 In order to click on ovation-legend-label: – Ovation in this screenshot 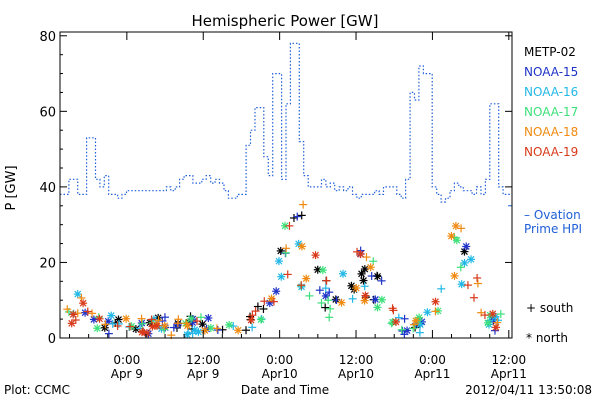, I will do `click(552, 215)`.